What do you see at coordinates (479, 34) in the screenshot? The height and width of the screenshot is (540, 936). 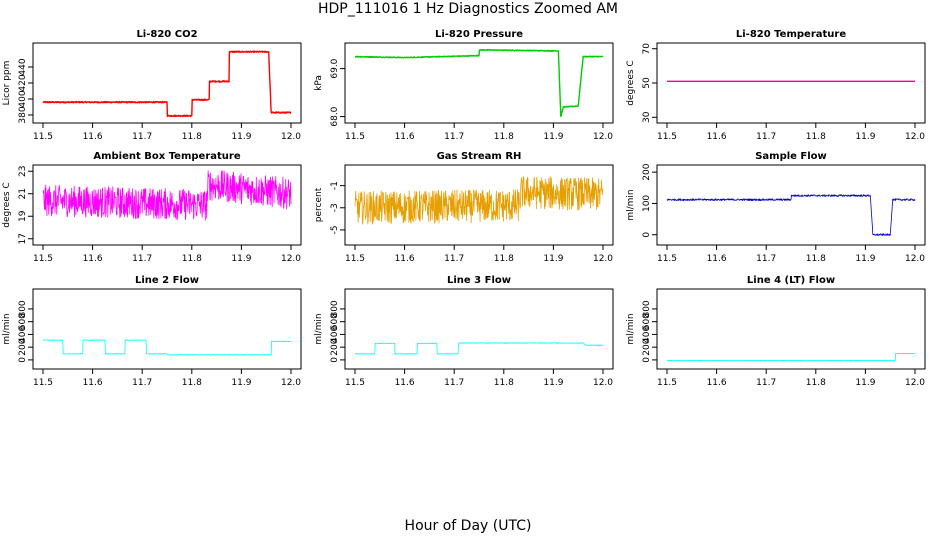 I see `panel-title: Li-820 Pressure` at bounding box center [479, 34].